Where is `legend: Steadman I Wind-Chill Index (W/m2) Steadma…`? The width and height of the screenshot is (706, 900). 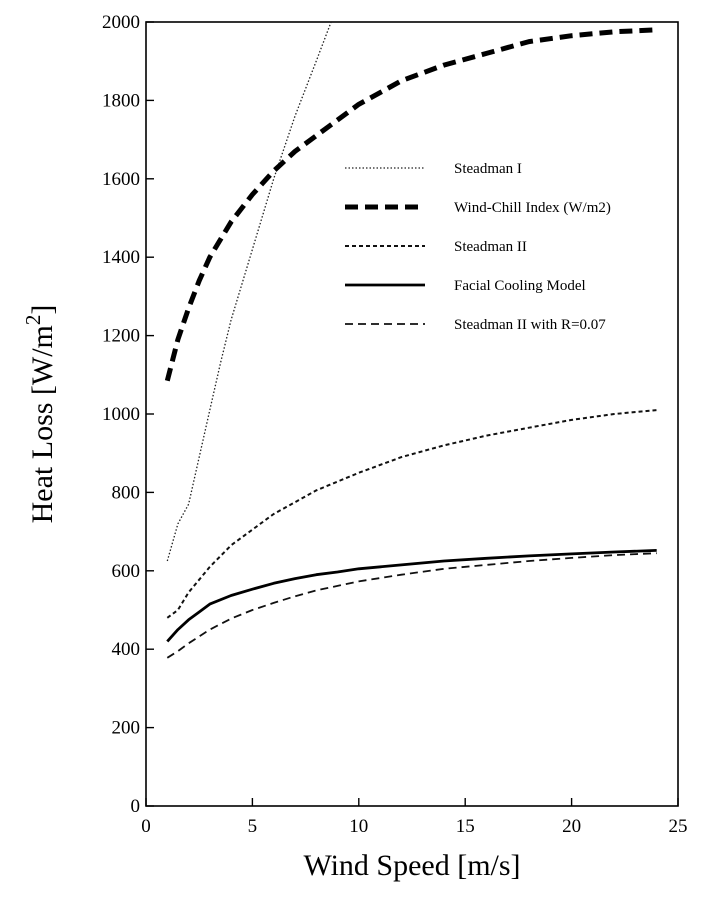 legend: Steadman I Wind-Chill Index (W/m2) Steadma… is located at coordinates (478, 247).